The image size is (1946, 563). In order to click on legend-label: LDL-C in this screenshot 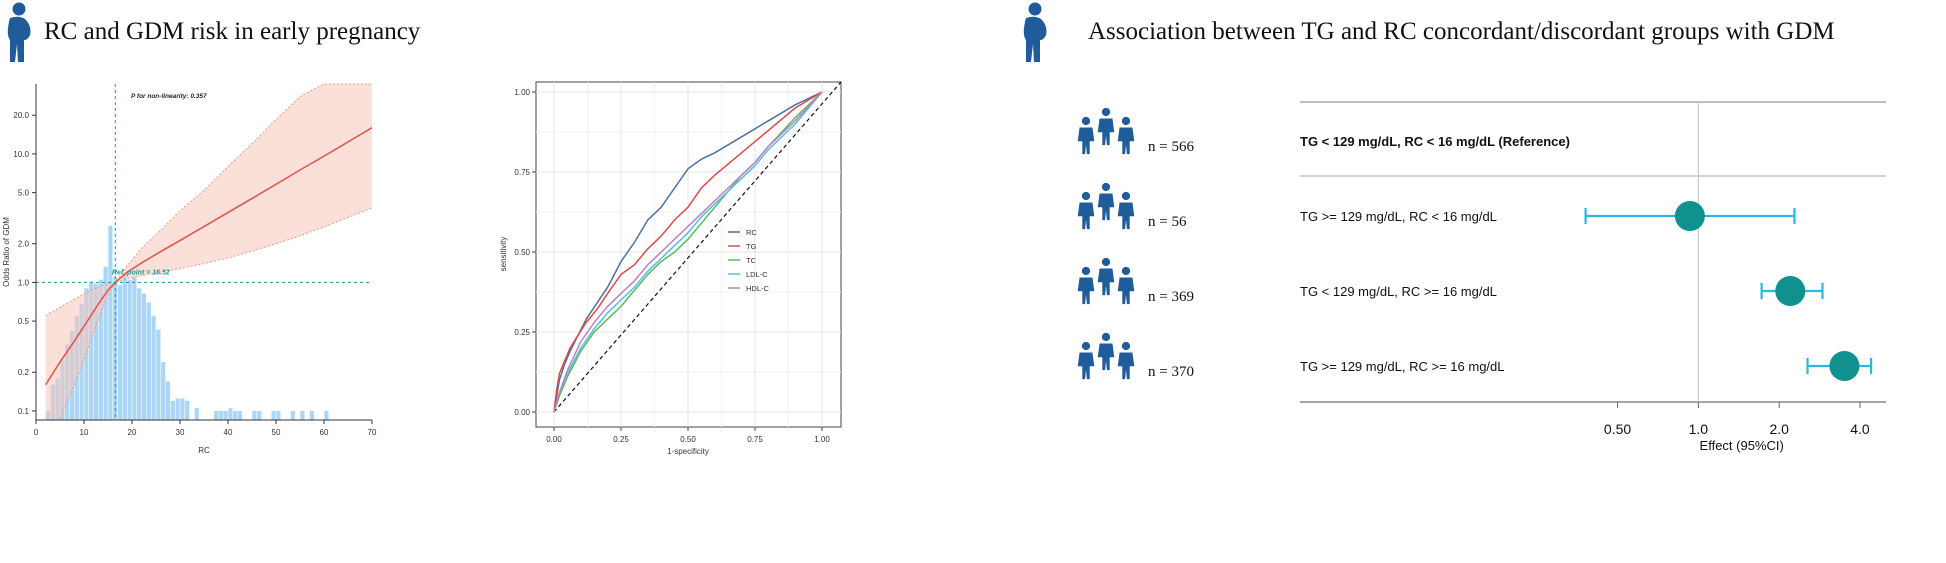, I will do `click(757, 274)`.